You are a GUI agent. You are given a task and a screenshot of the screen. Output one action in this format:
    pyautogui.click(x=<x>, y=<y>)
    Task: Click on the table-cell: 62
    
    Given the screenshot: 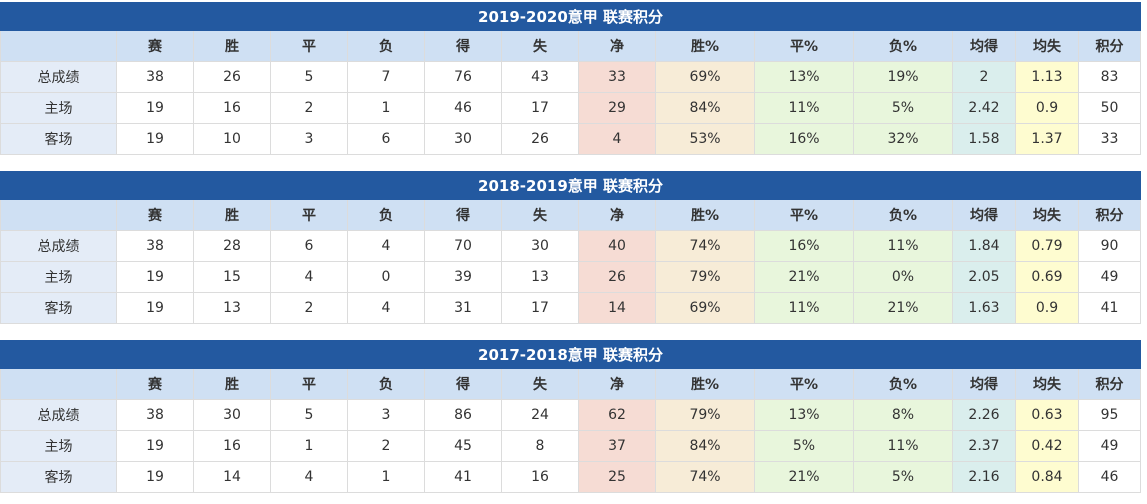 What is the action you would take?
    pyautogui.click(x=617, y=415)
    